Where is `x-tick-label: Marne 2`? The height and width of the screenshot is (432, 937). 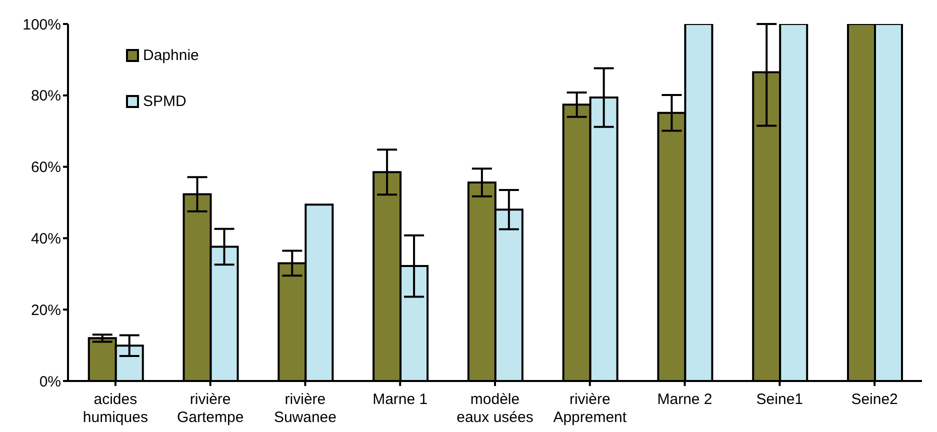 x-tick-label: Marne 2 is located at coordinates (684, 399).